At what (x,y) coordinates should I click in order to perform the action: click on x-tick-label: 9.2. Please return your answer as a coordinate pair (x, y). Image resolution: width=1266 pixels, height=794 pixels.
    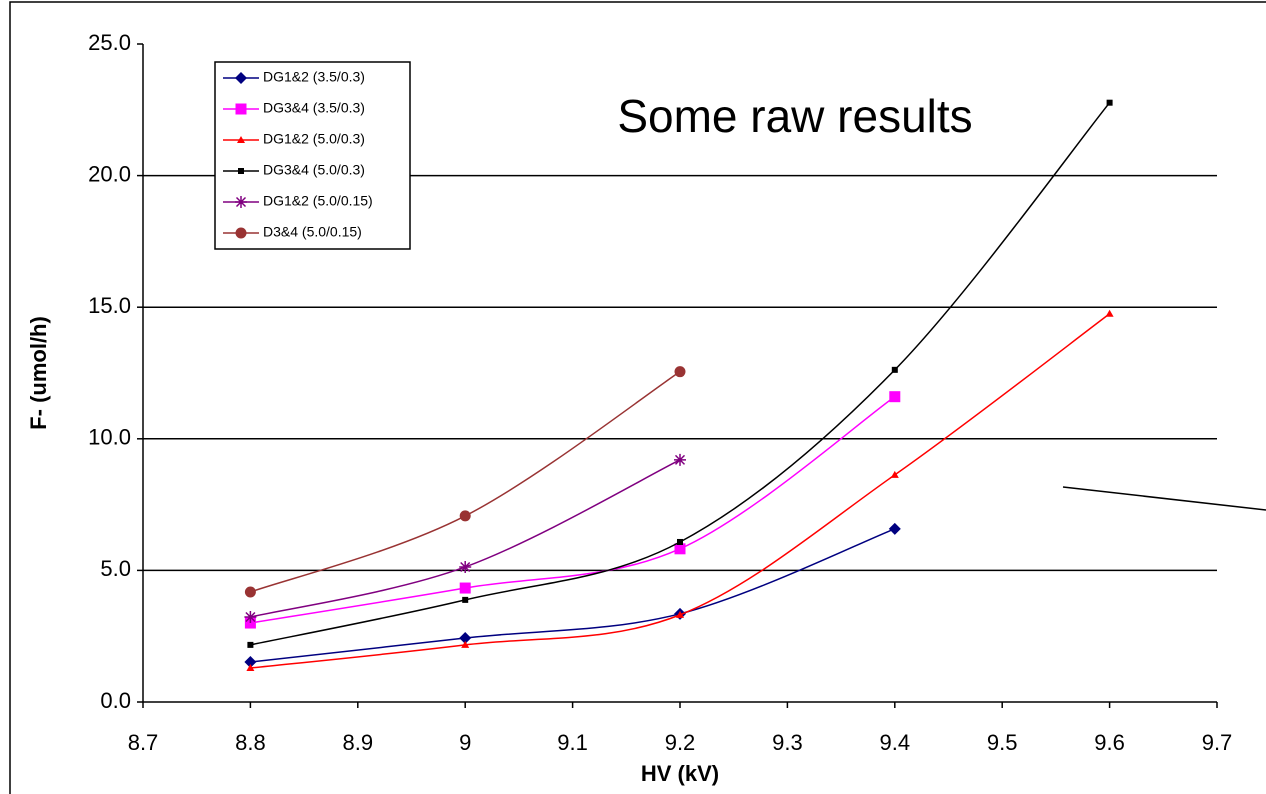
    Looking at the image, I should click on (680, 742).